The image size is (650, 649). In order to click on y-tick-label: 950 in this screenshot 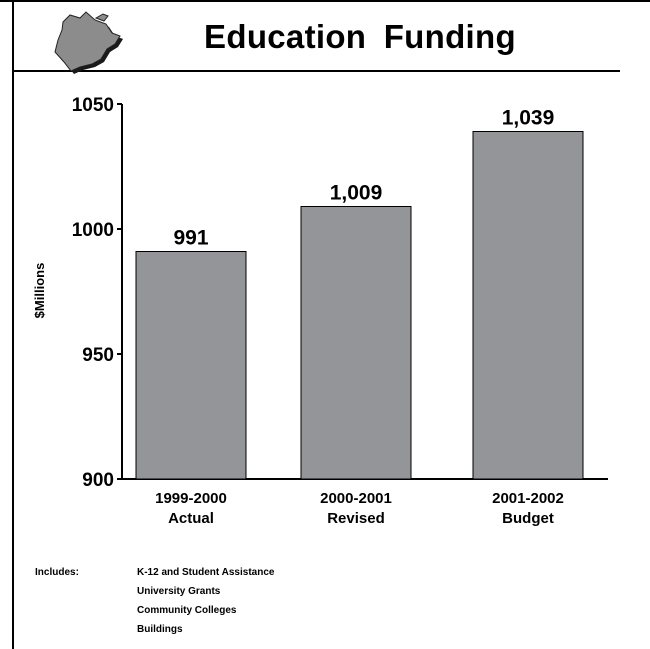, I will do `click(98, 355)`.